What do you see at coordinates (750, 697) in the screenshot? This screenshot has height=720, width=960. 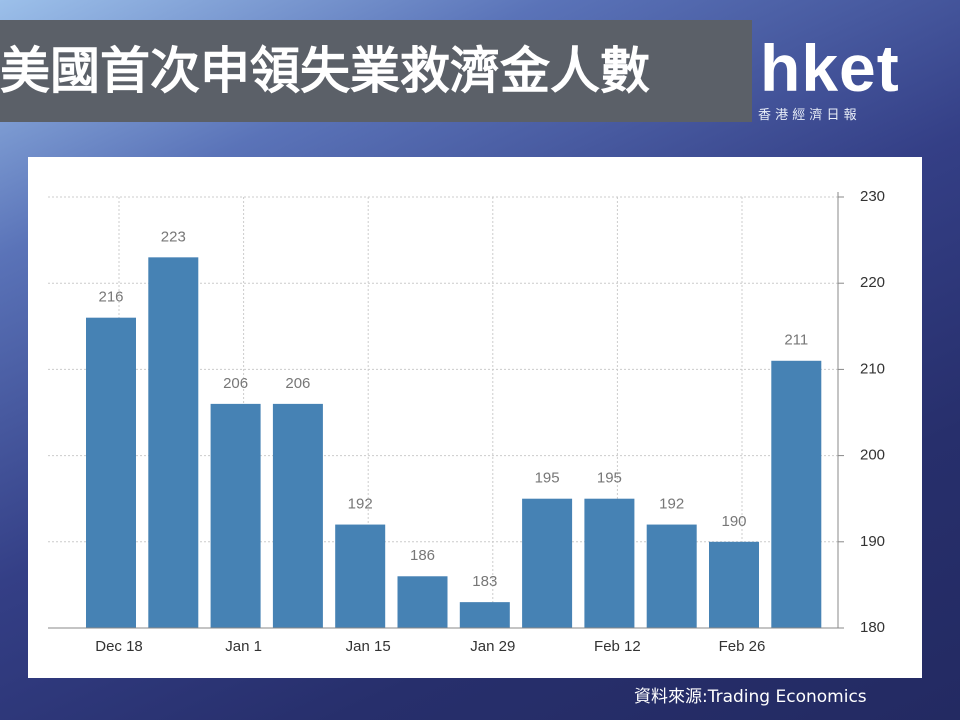 I see `source: 資料來源:Trading Economics` at bounding box center [750, 697].